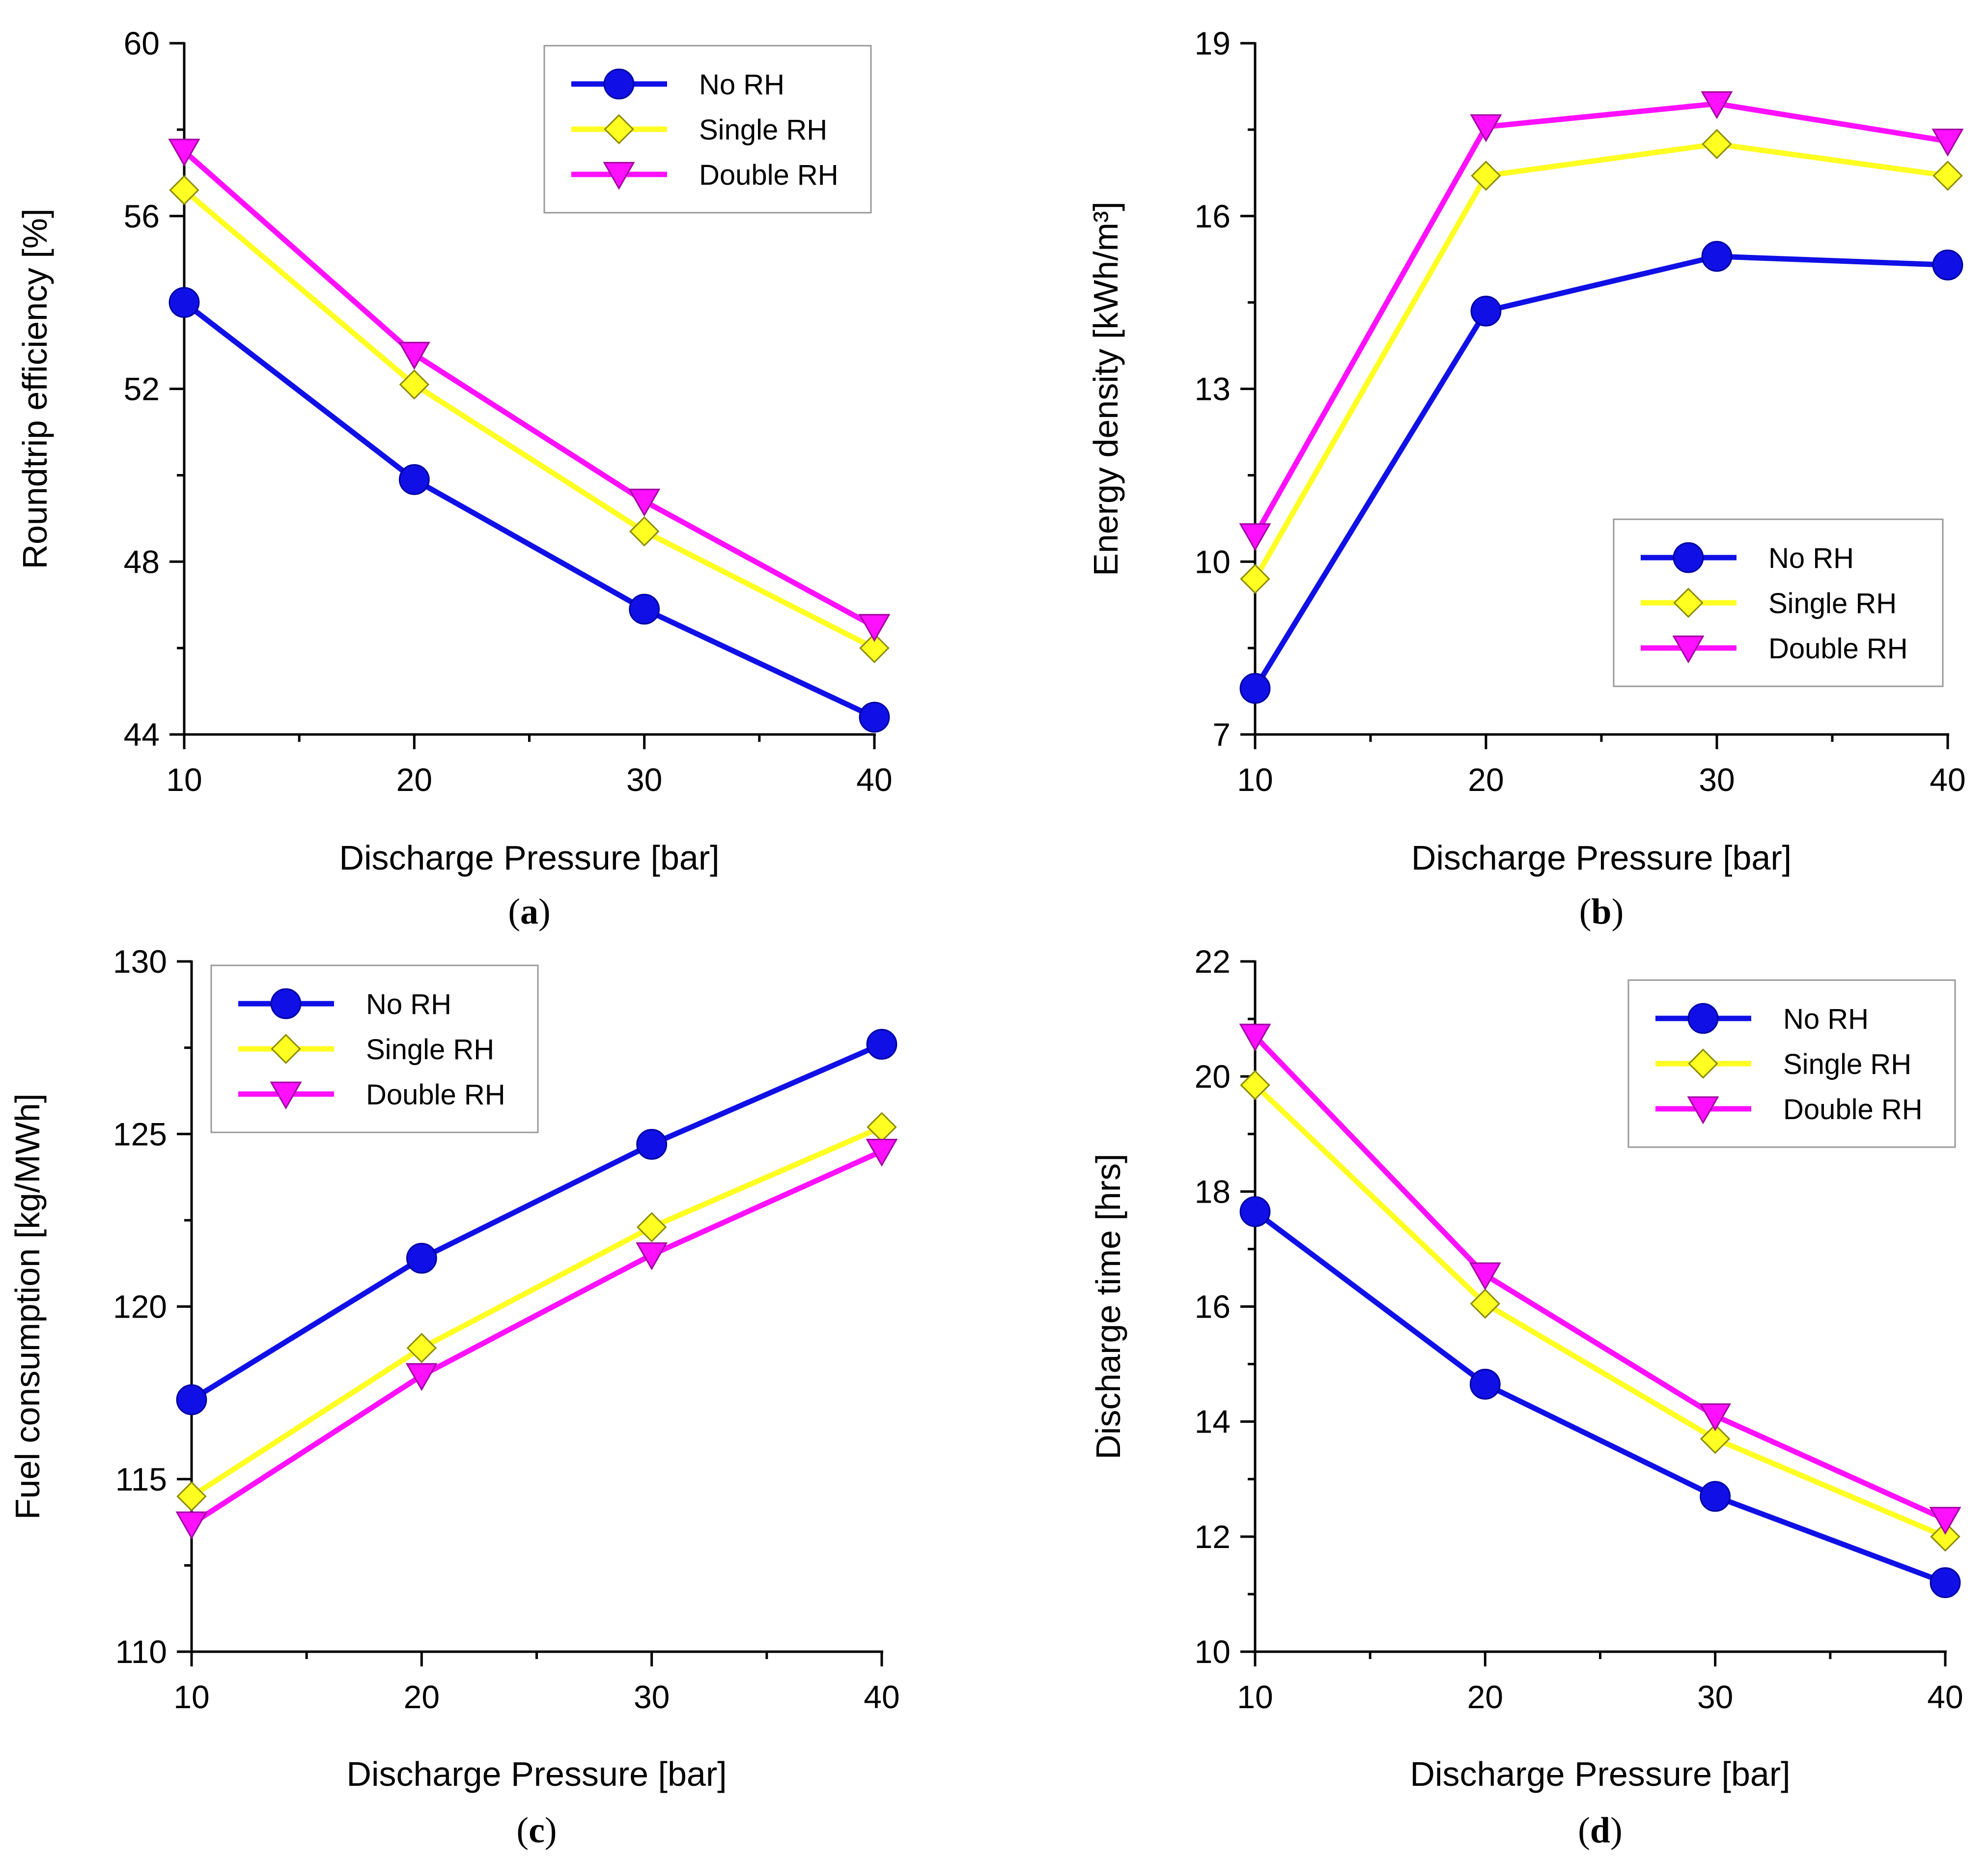  What do you see at coordinates (529, 858) in the screenshot?
I see `x-axis-title: Discharge Pressure [bar]` at bounding box center [529, 858].